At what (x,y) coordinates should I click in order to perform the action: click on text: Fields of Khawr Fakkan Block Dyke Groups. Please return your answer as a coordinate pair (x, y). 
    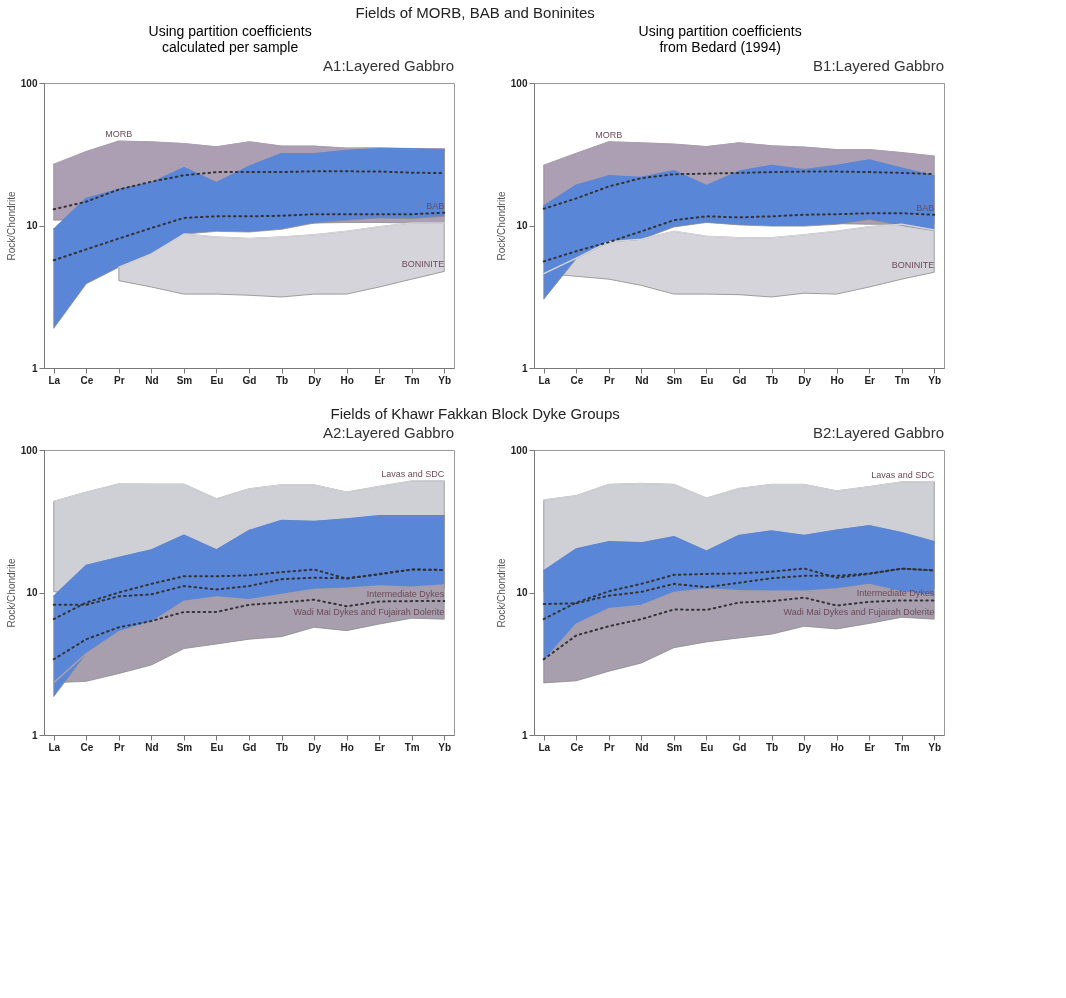
    Looking at the image, I should click on (475, 413).